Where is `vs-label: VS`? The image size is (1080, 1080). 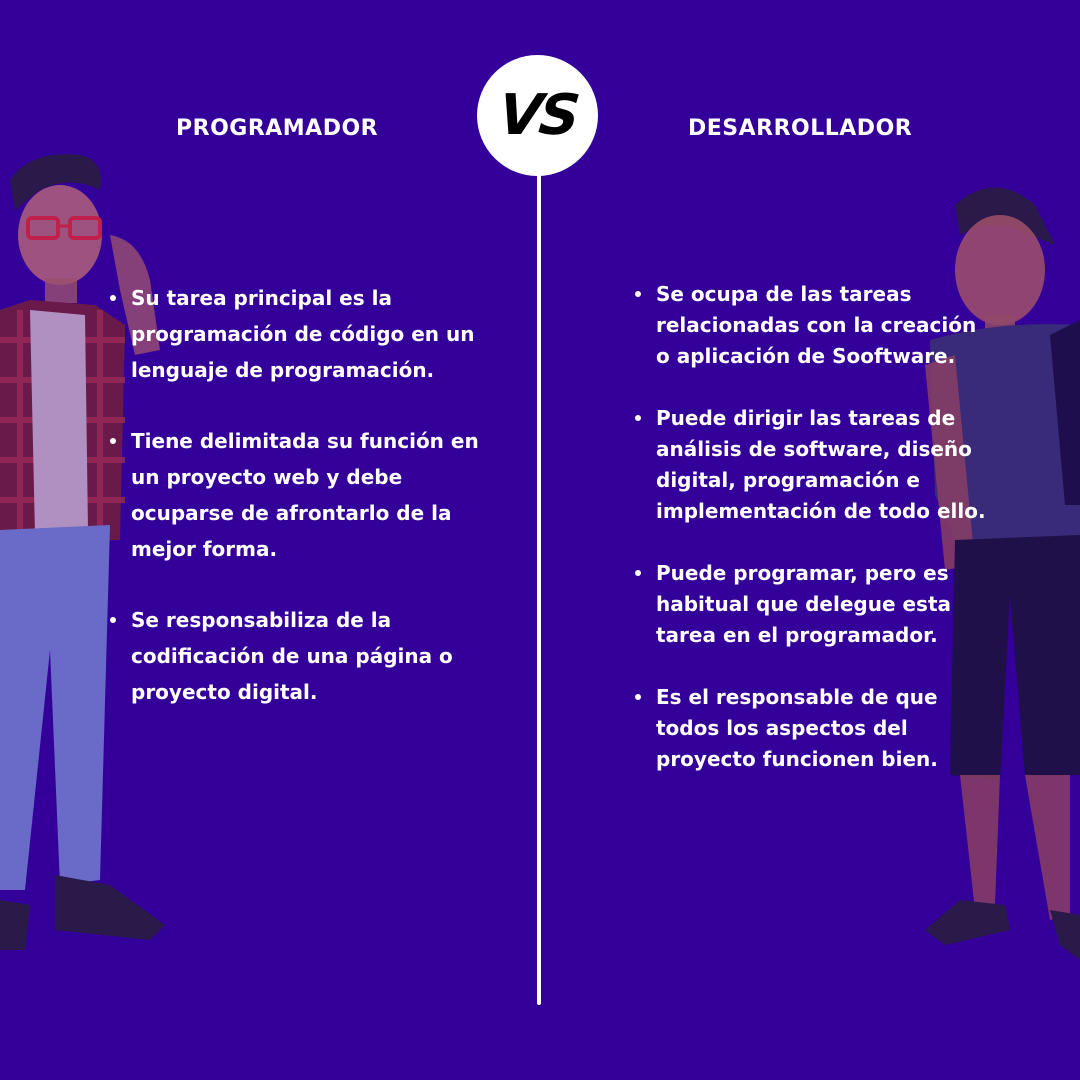 vs-label: VS is located at coordinates (537, 115).